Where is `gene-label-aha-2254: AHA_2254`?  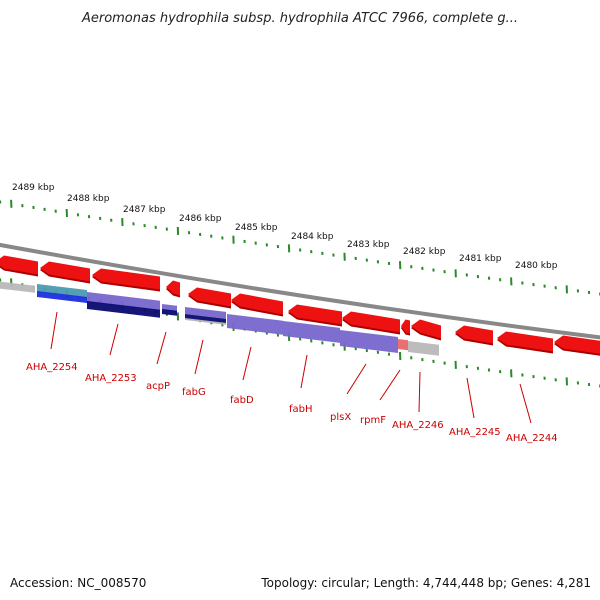 gene-label-aha-2254: AHA_2254 is located at coordinates (52, 367).